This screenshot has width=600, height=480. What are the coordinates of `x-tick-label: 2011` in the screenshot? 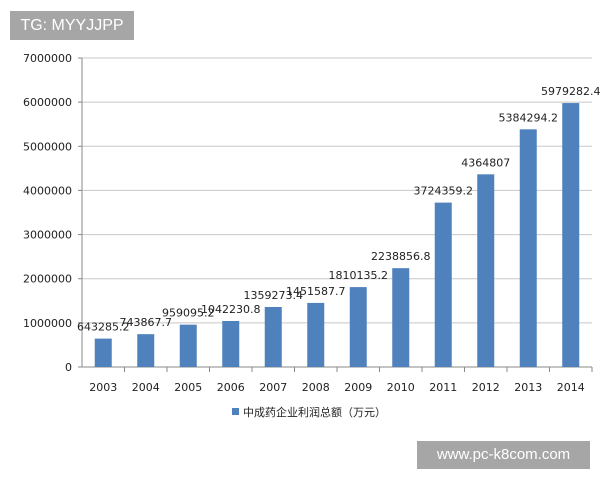 It's located at (443, 387).